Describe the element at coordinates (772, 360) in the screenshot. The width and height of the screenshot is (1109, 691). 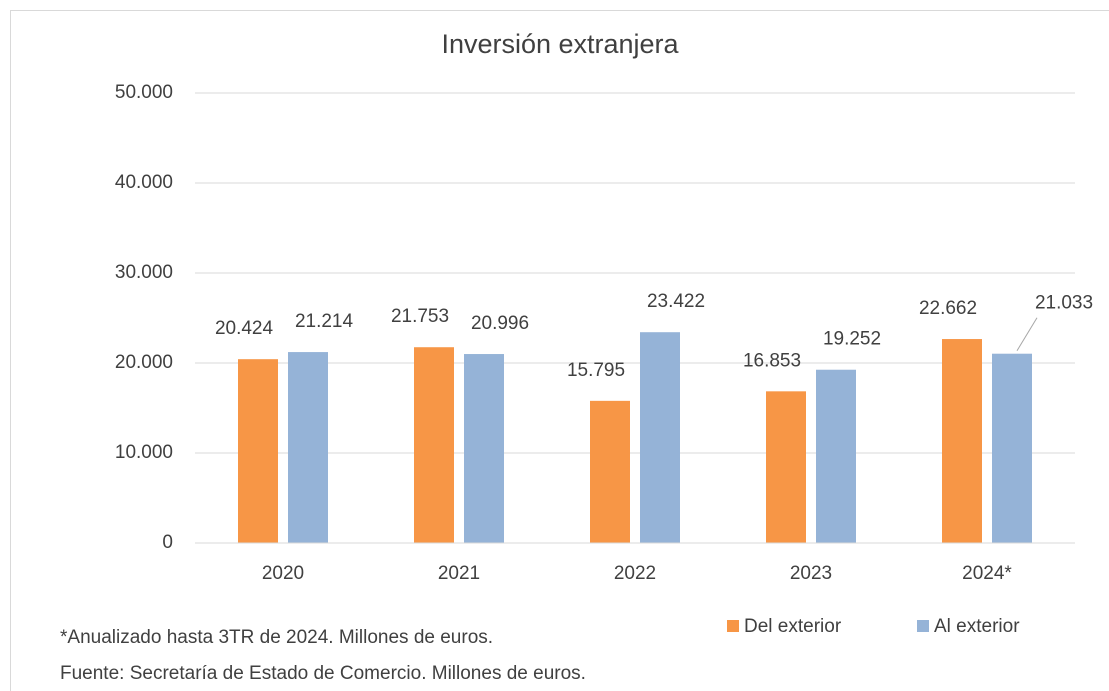
I see `data-label: 16.853` at that location.